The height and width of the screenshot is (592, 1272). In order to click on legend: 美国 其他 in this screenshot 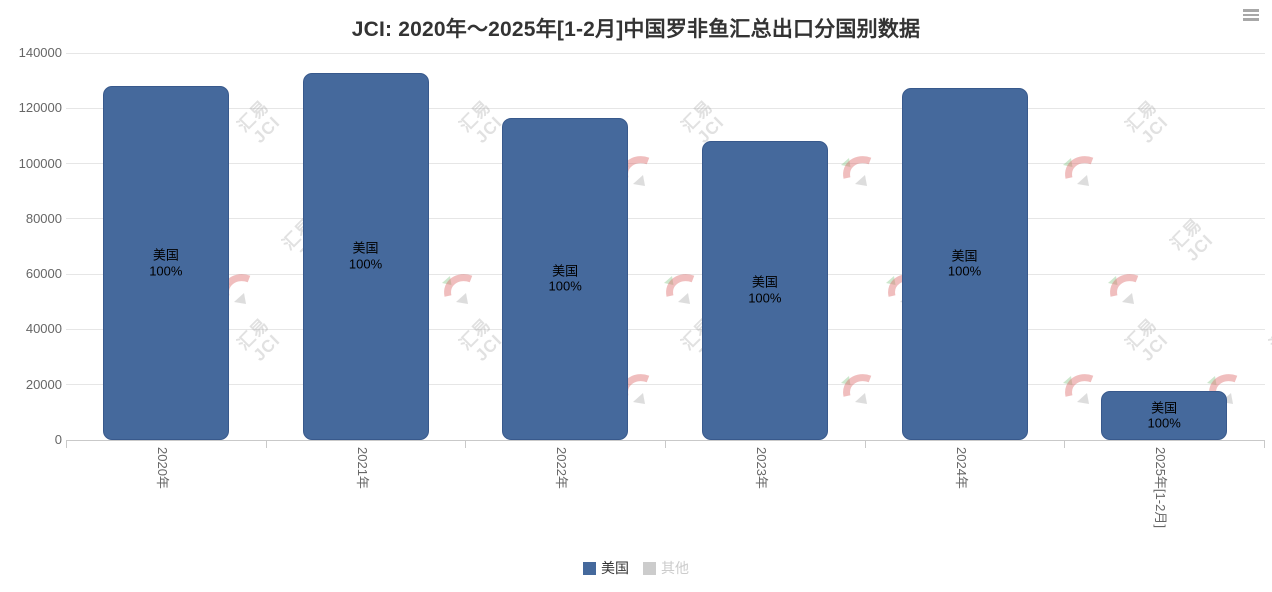, I will do `click(636, 568)`.